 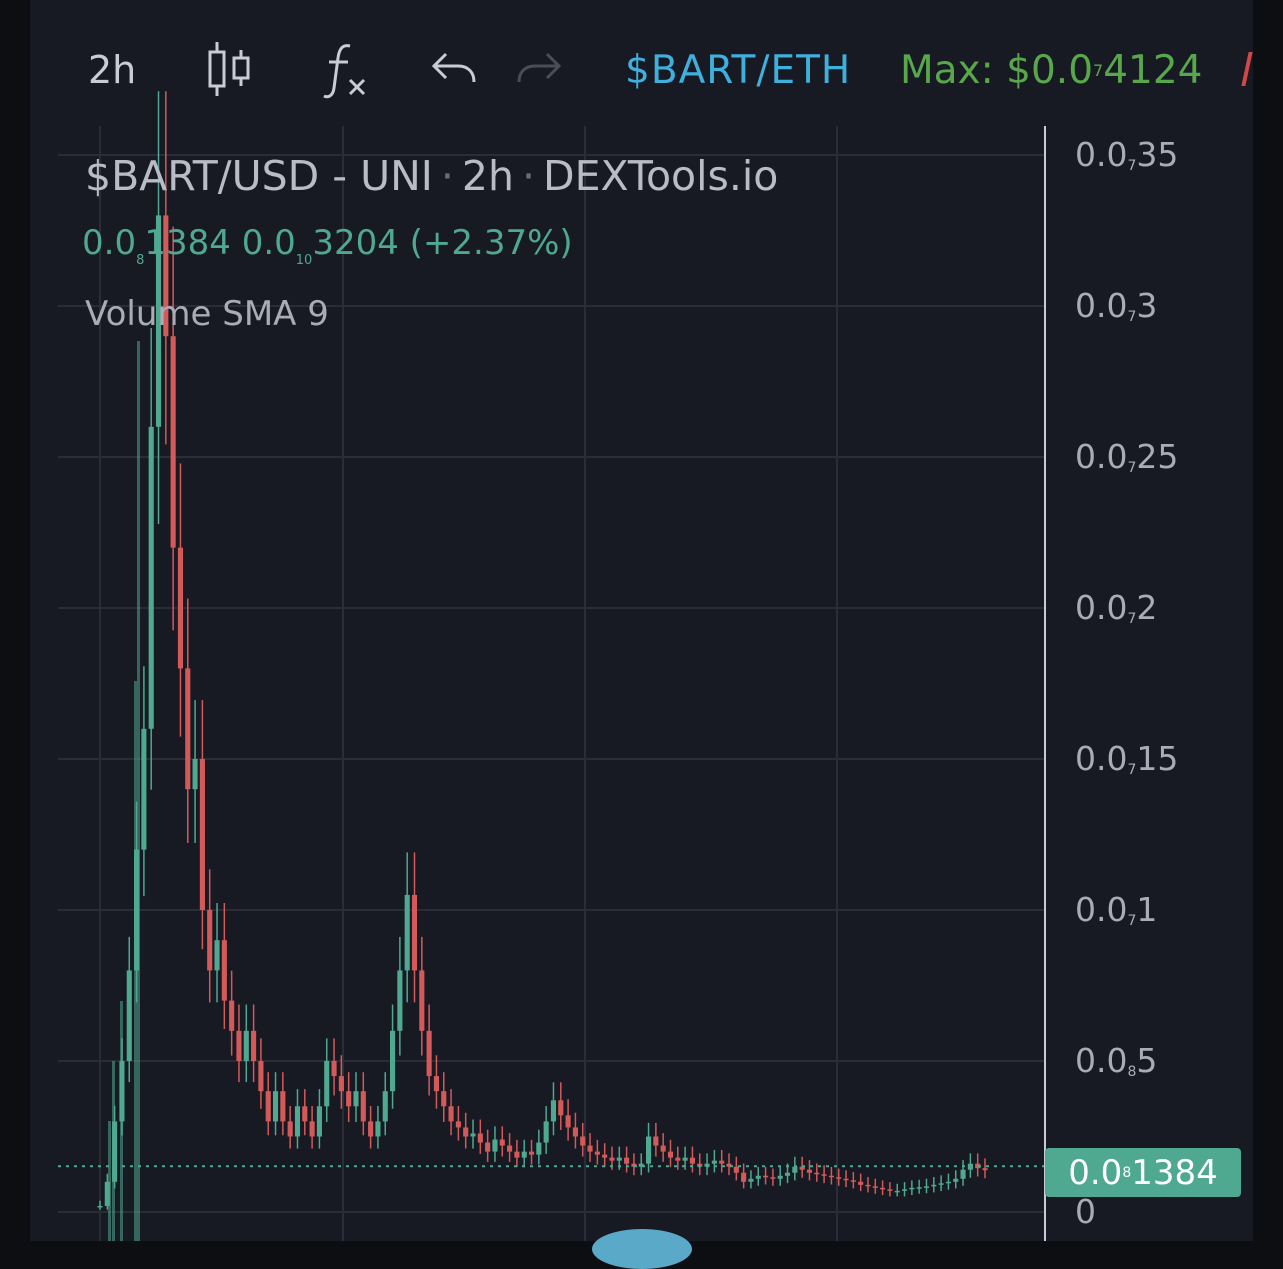 What do you see at coordinates (1143, 1172) in the screenshot?
I see `last-price-badge: 0.0 8 1384` at bounding box center [1143, 1172].